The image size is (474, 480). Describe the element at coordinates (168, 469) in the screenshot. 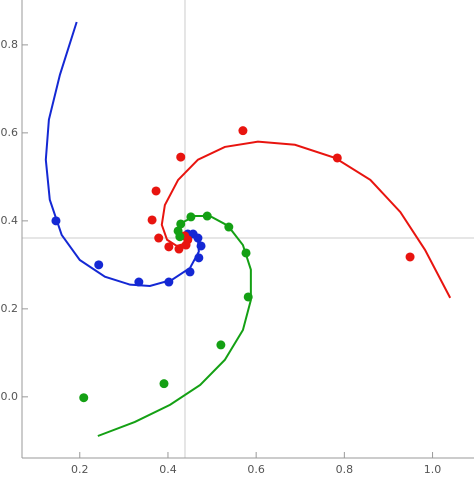

I see `x-tick-label: 0.4` at that location.